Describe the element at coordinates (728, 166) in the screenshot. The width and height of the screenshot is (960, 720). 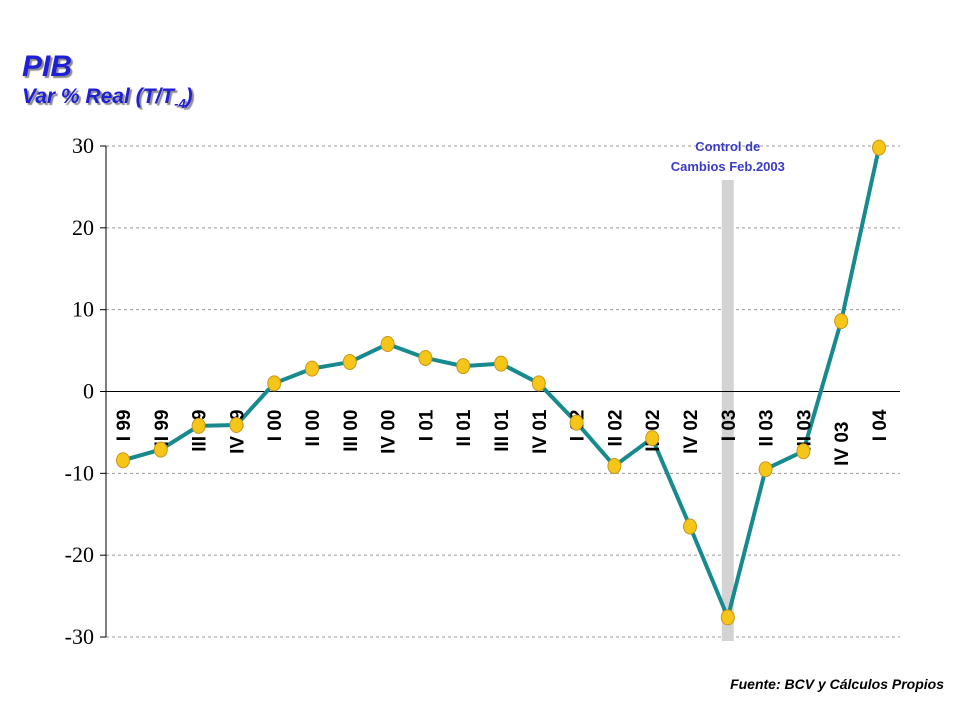
I see `annotation-text: Cambios Feb.2003` at that location.